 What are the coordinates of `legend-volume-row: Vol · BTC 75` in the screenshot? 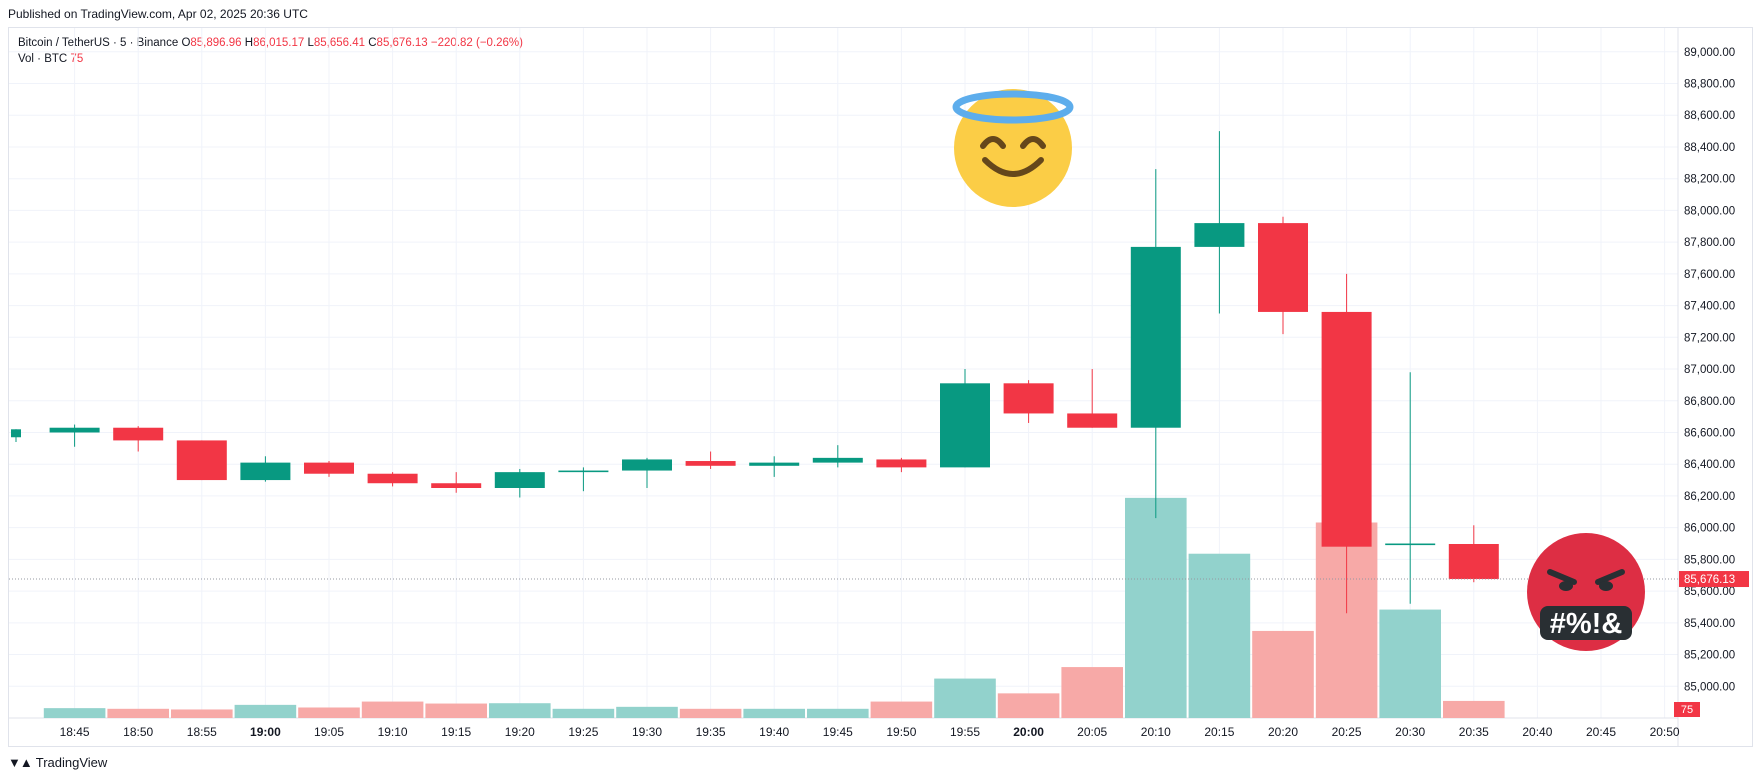 It's located at (270, 59).